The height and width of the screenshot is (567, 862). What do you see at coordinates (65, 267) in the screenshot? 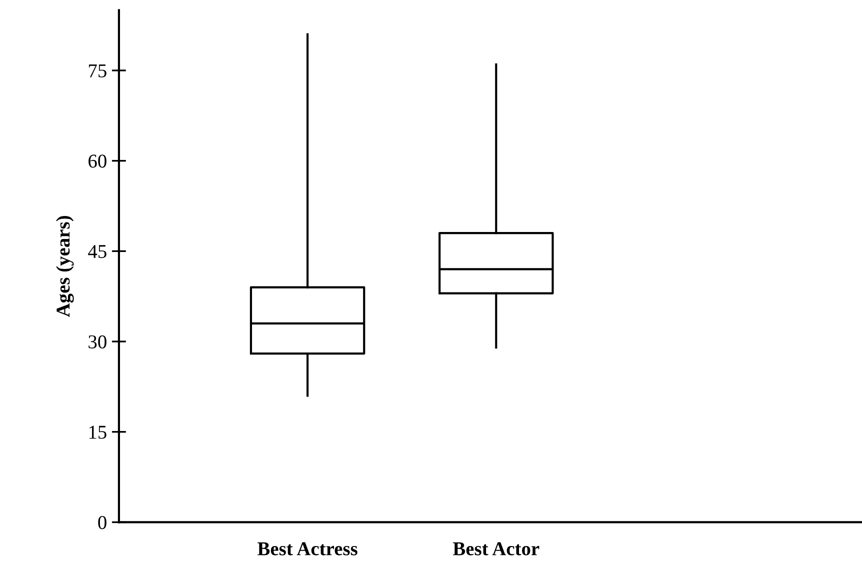
I see `y-axis-title: Ages (years)` at bounding box center [65, 267].